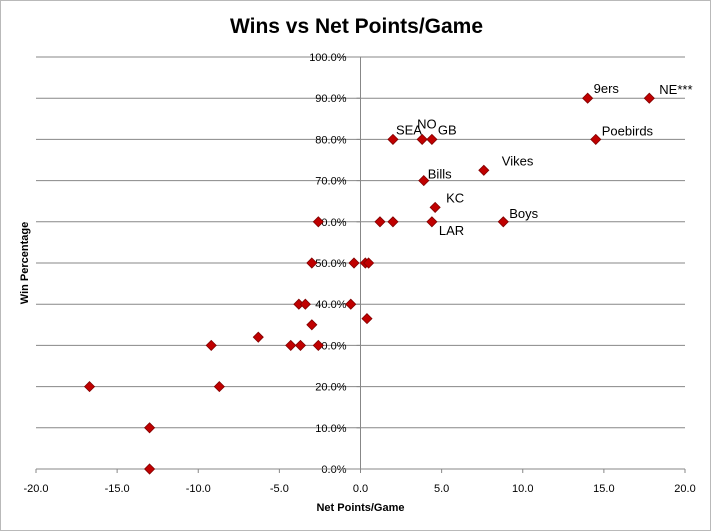 The height and width of the screenshot is (532, 711). I want to click on data-point-label: KC, so click(455, 197).